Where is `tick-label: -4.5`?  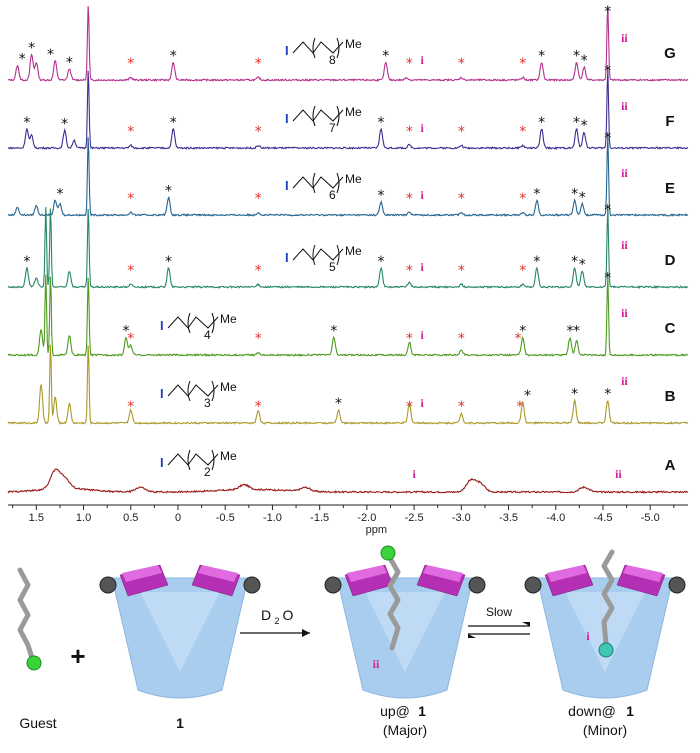 tick-label: -4.5 is located at coordinates (603, 518).